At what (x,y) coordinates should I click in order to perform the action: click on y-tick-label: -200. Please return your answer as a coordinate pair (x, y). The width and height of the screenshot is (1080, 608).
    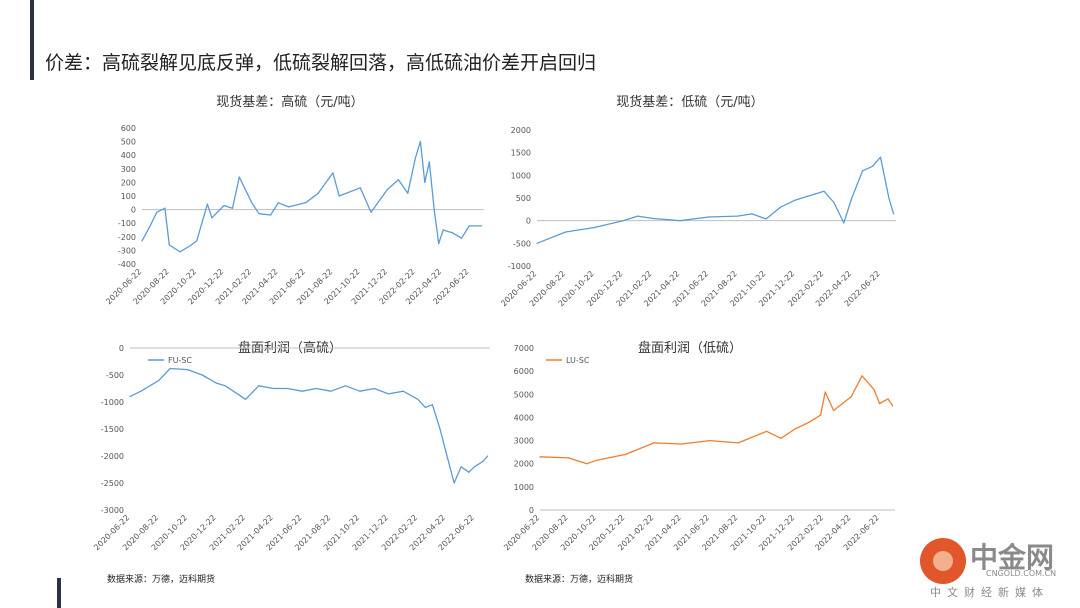
    Looking at the image, I should click on (127, 237).